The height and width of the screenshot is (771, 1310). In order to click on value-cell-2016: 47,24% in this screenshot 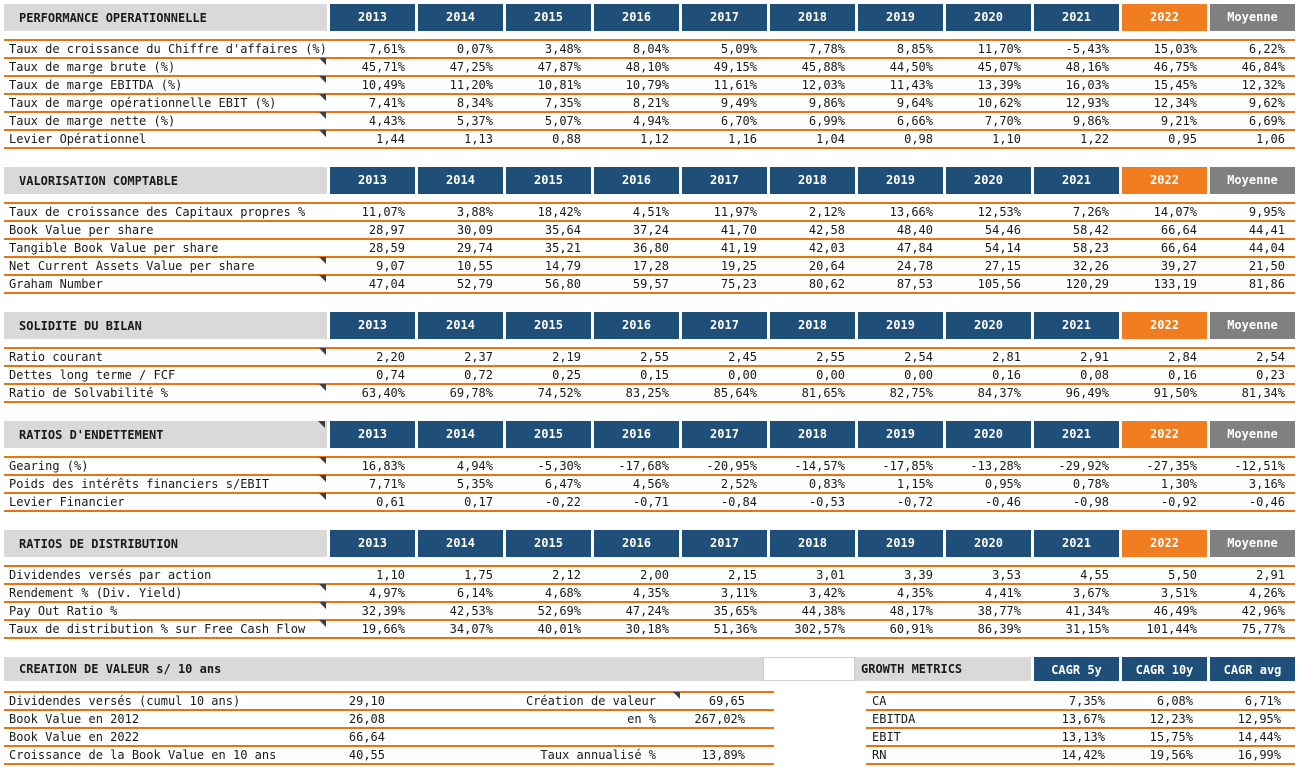, I will do `click(647, 611)`.